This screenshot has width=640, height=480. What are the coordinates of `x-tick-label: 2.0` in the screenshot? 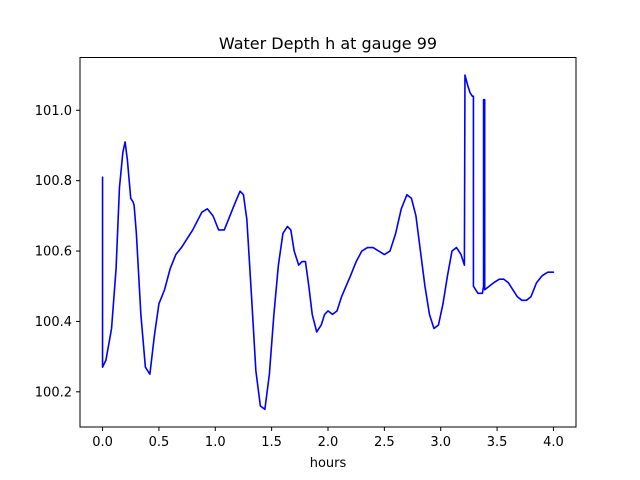 It's located at (328, 442).